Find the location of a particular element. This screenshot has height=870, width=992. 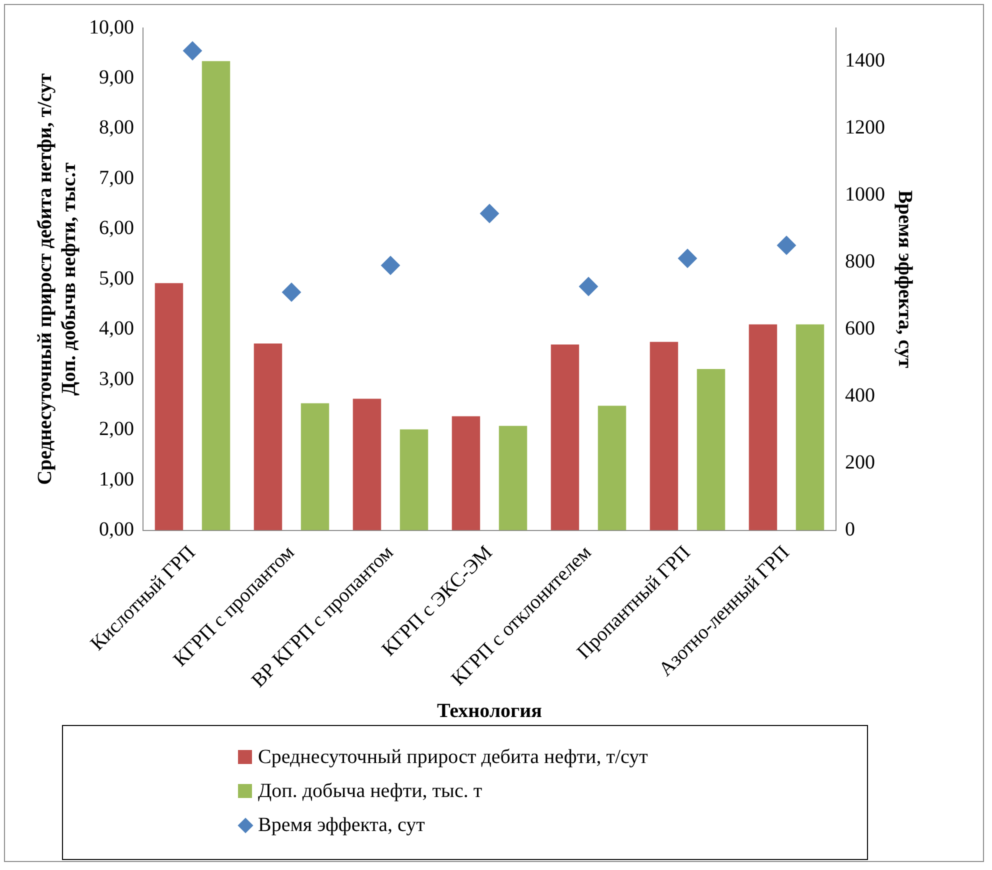

y-tick-label: 5,00 is located at coordinates (116, 278).